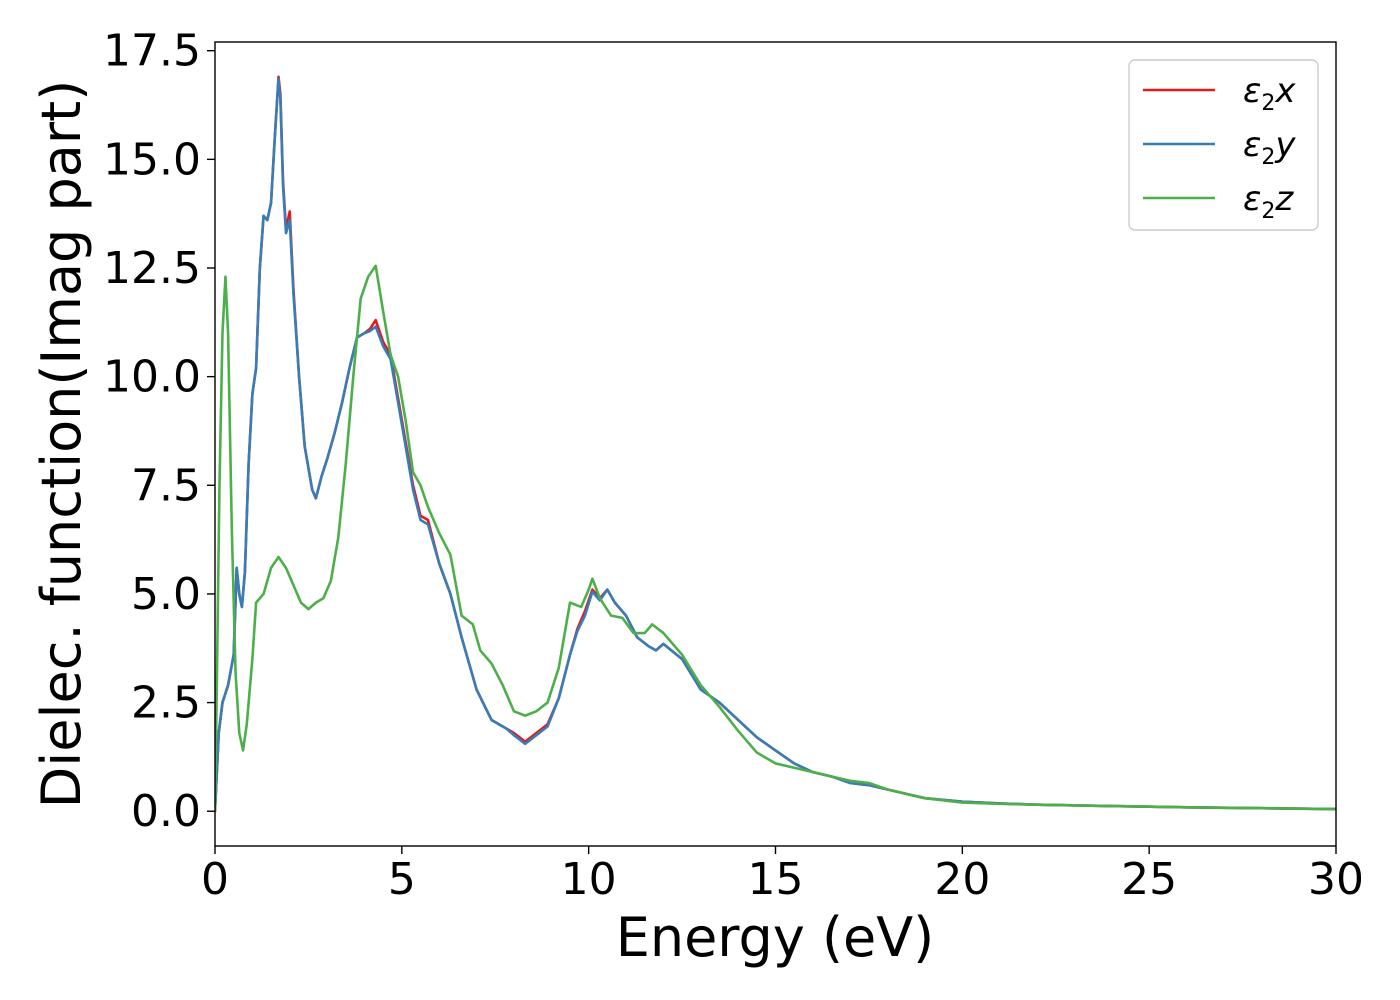  What do you see at coordinates (152, 159) in the screenshot?
I see `y-tick-label: 15.0` at bounding box center [152, 159].